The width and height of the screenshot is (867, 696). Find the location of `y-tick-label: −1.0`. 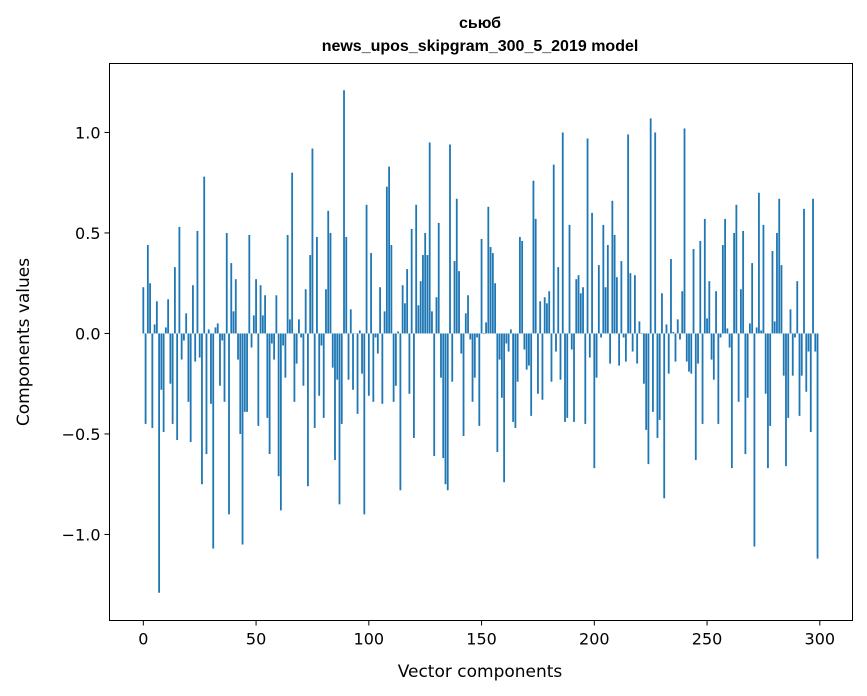

y-tick-label: −1.0 is located at coordinates (81, 534).